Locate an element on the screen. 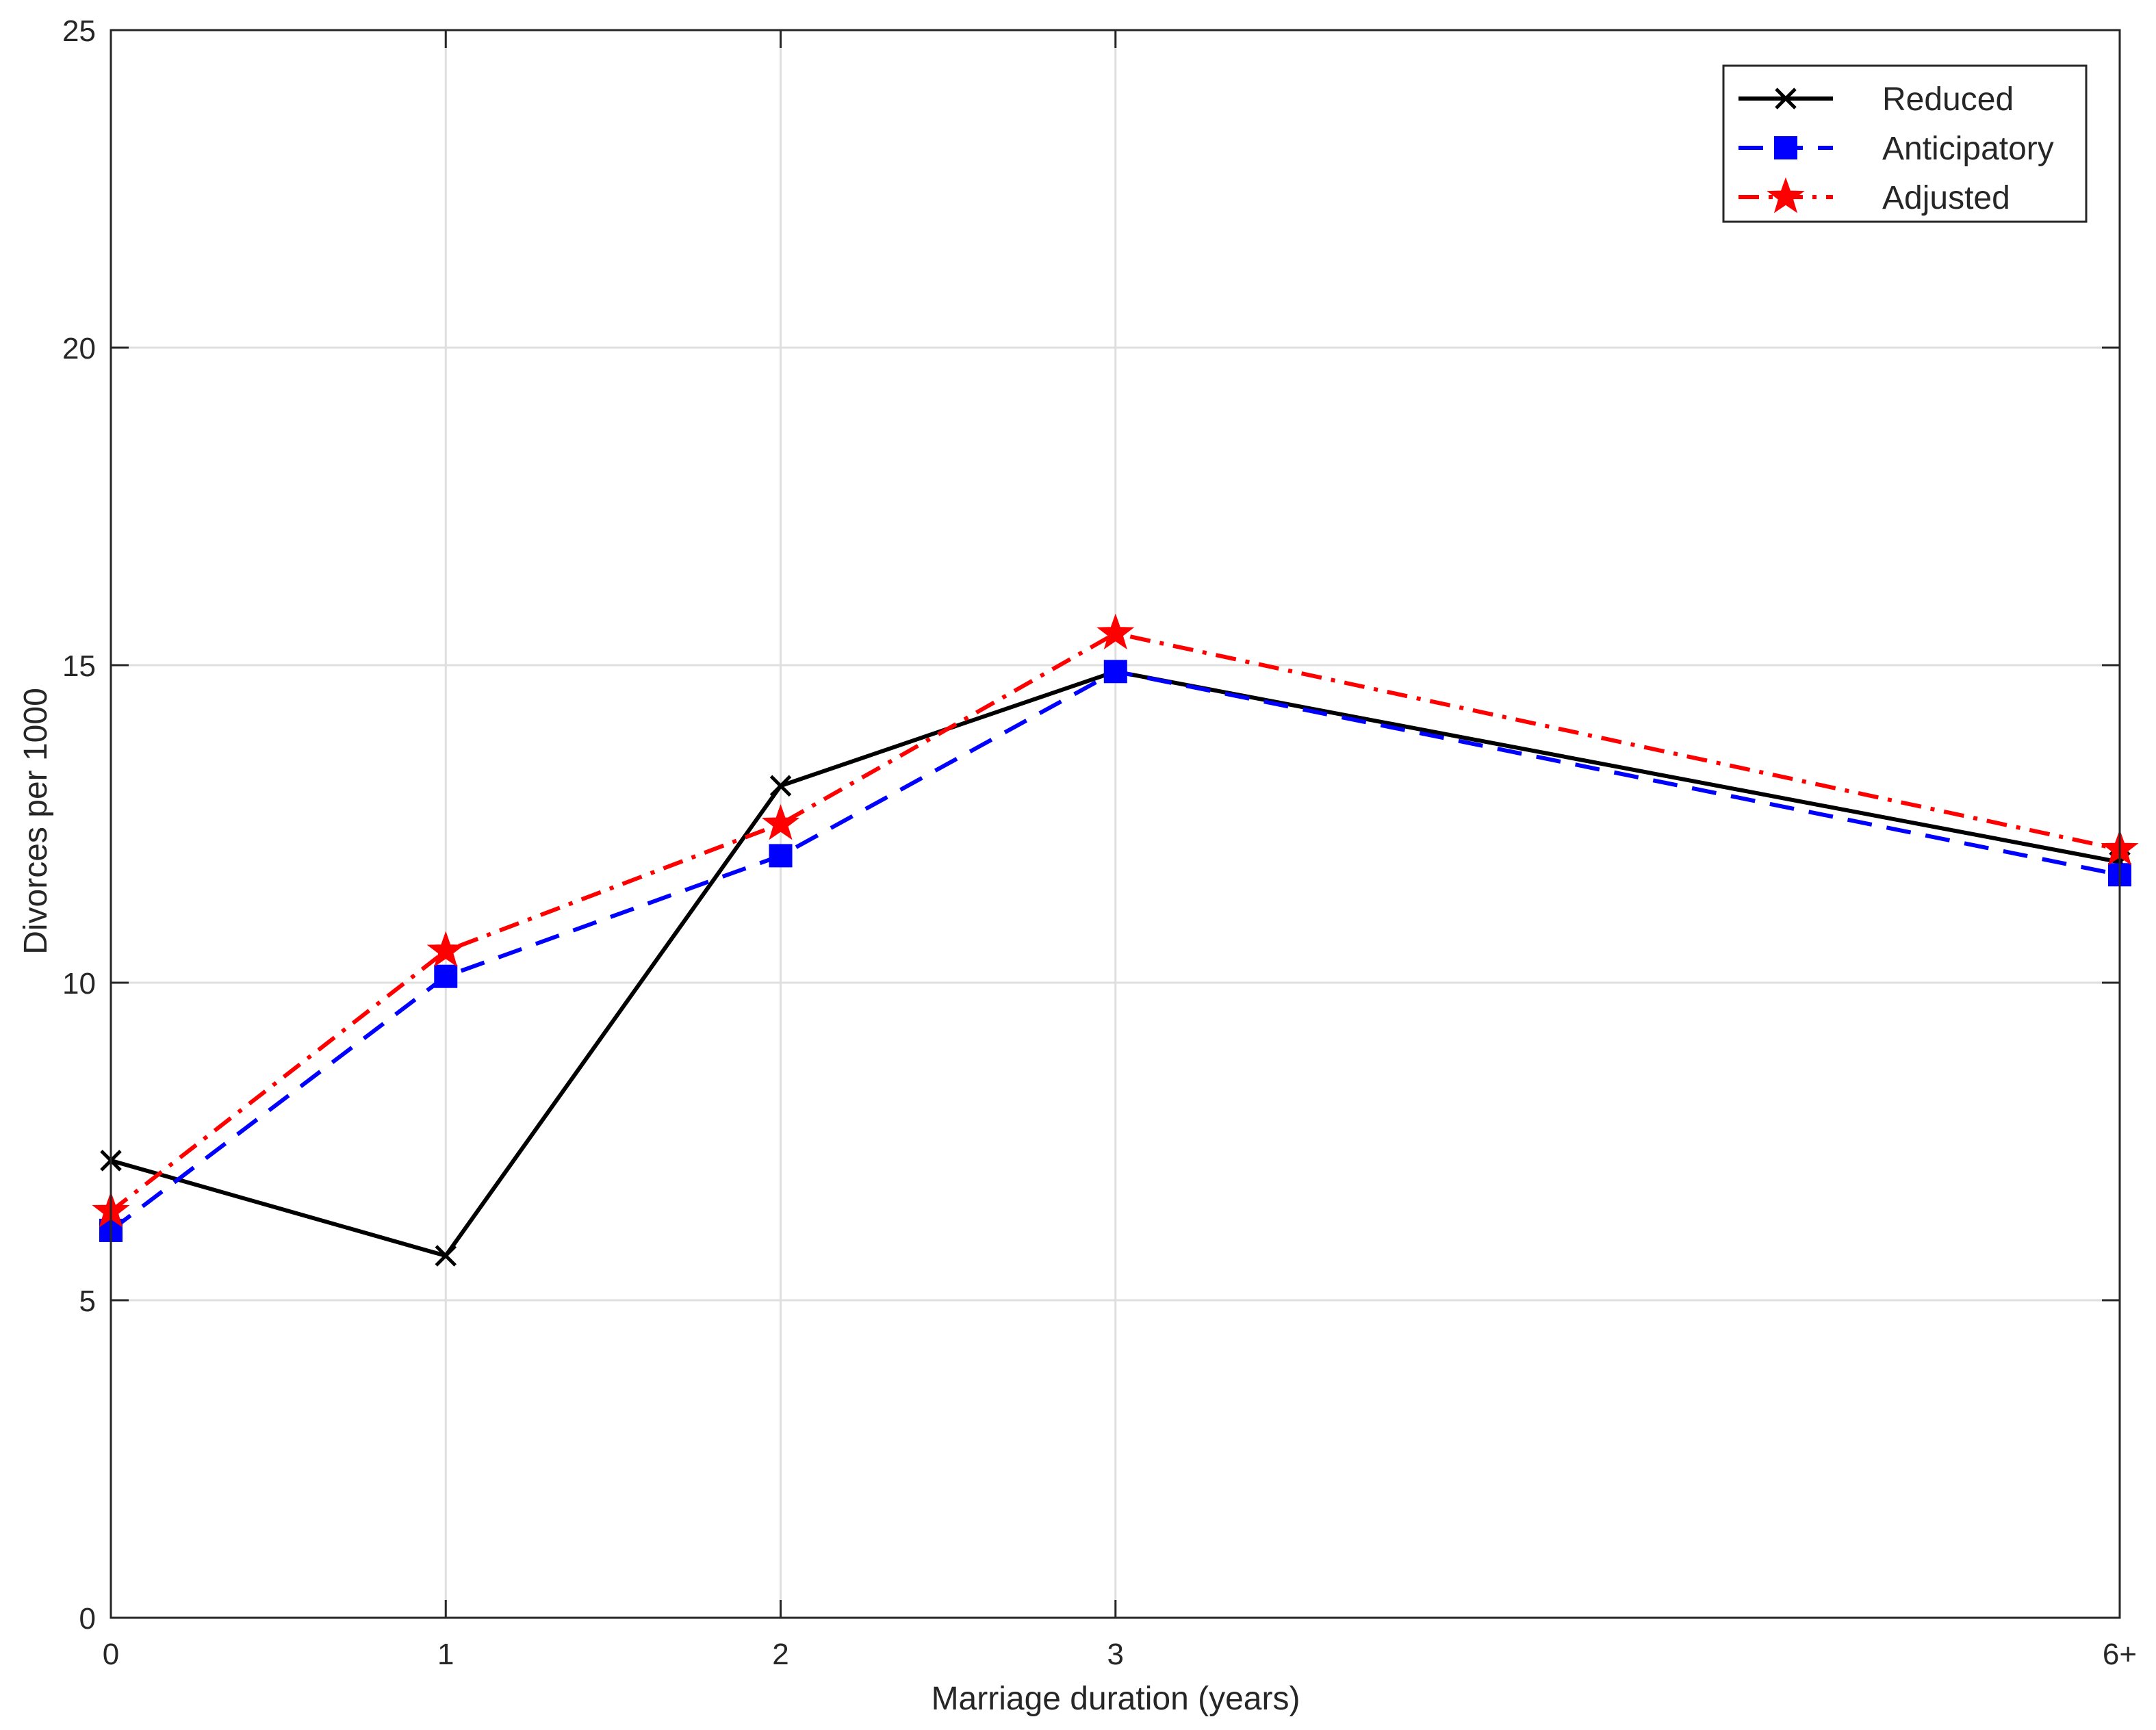 The width and height of the screenshot is (2156, 1730). x-tick-labels: 0 1 2 3 6+ is located at coordinates (1120, 1654).